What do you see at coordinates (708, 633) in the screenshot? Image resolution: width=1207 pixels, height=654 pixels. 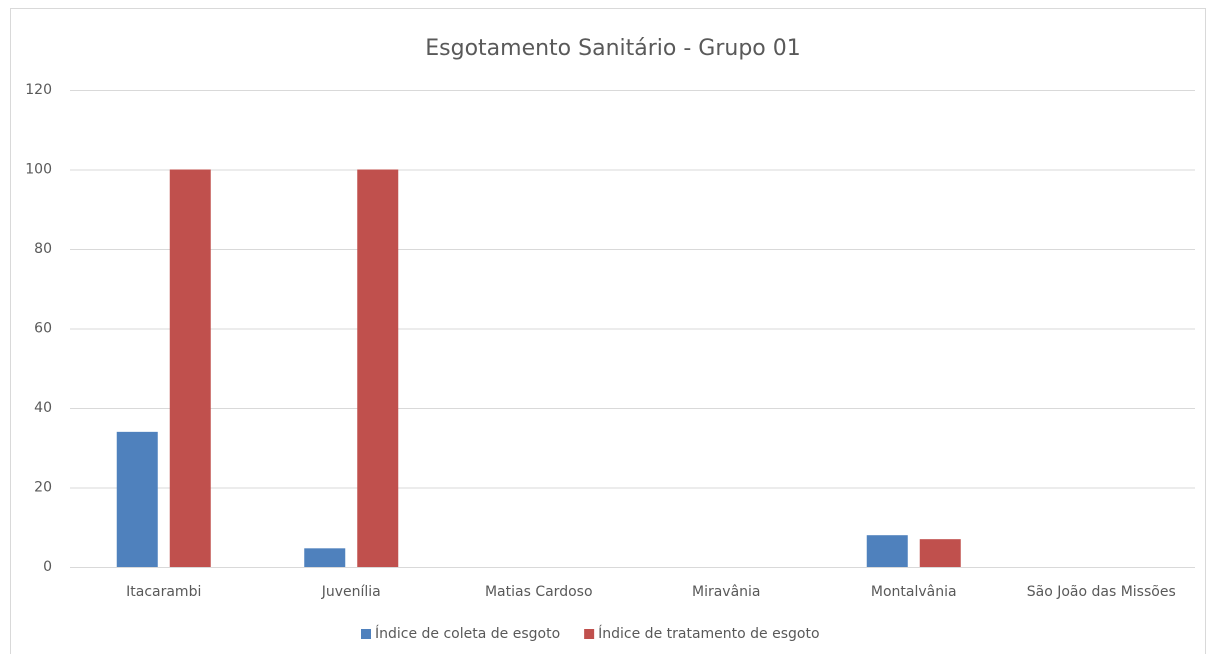 I see `legend-label: Índice de tratamento de esgoto` at bounding box center [708, 633].